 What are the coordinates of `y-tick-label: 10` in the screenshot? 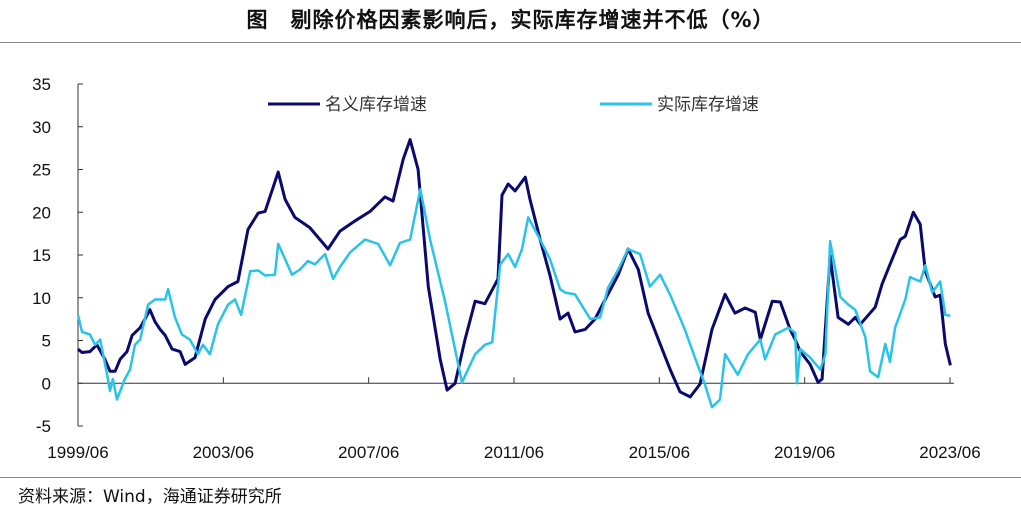 It's located at (41, 298).